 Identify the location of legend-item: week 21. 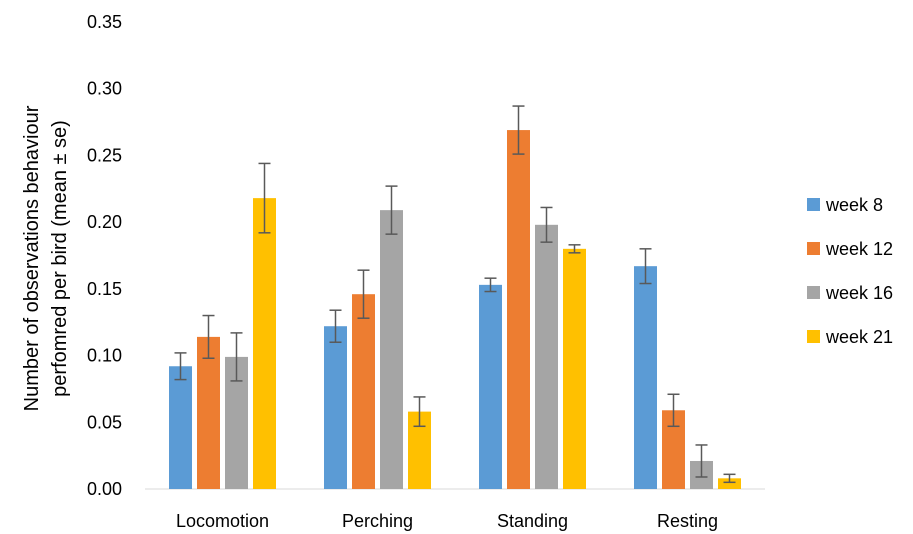
(850, 337).